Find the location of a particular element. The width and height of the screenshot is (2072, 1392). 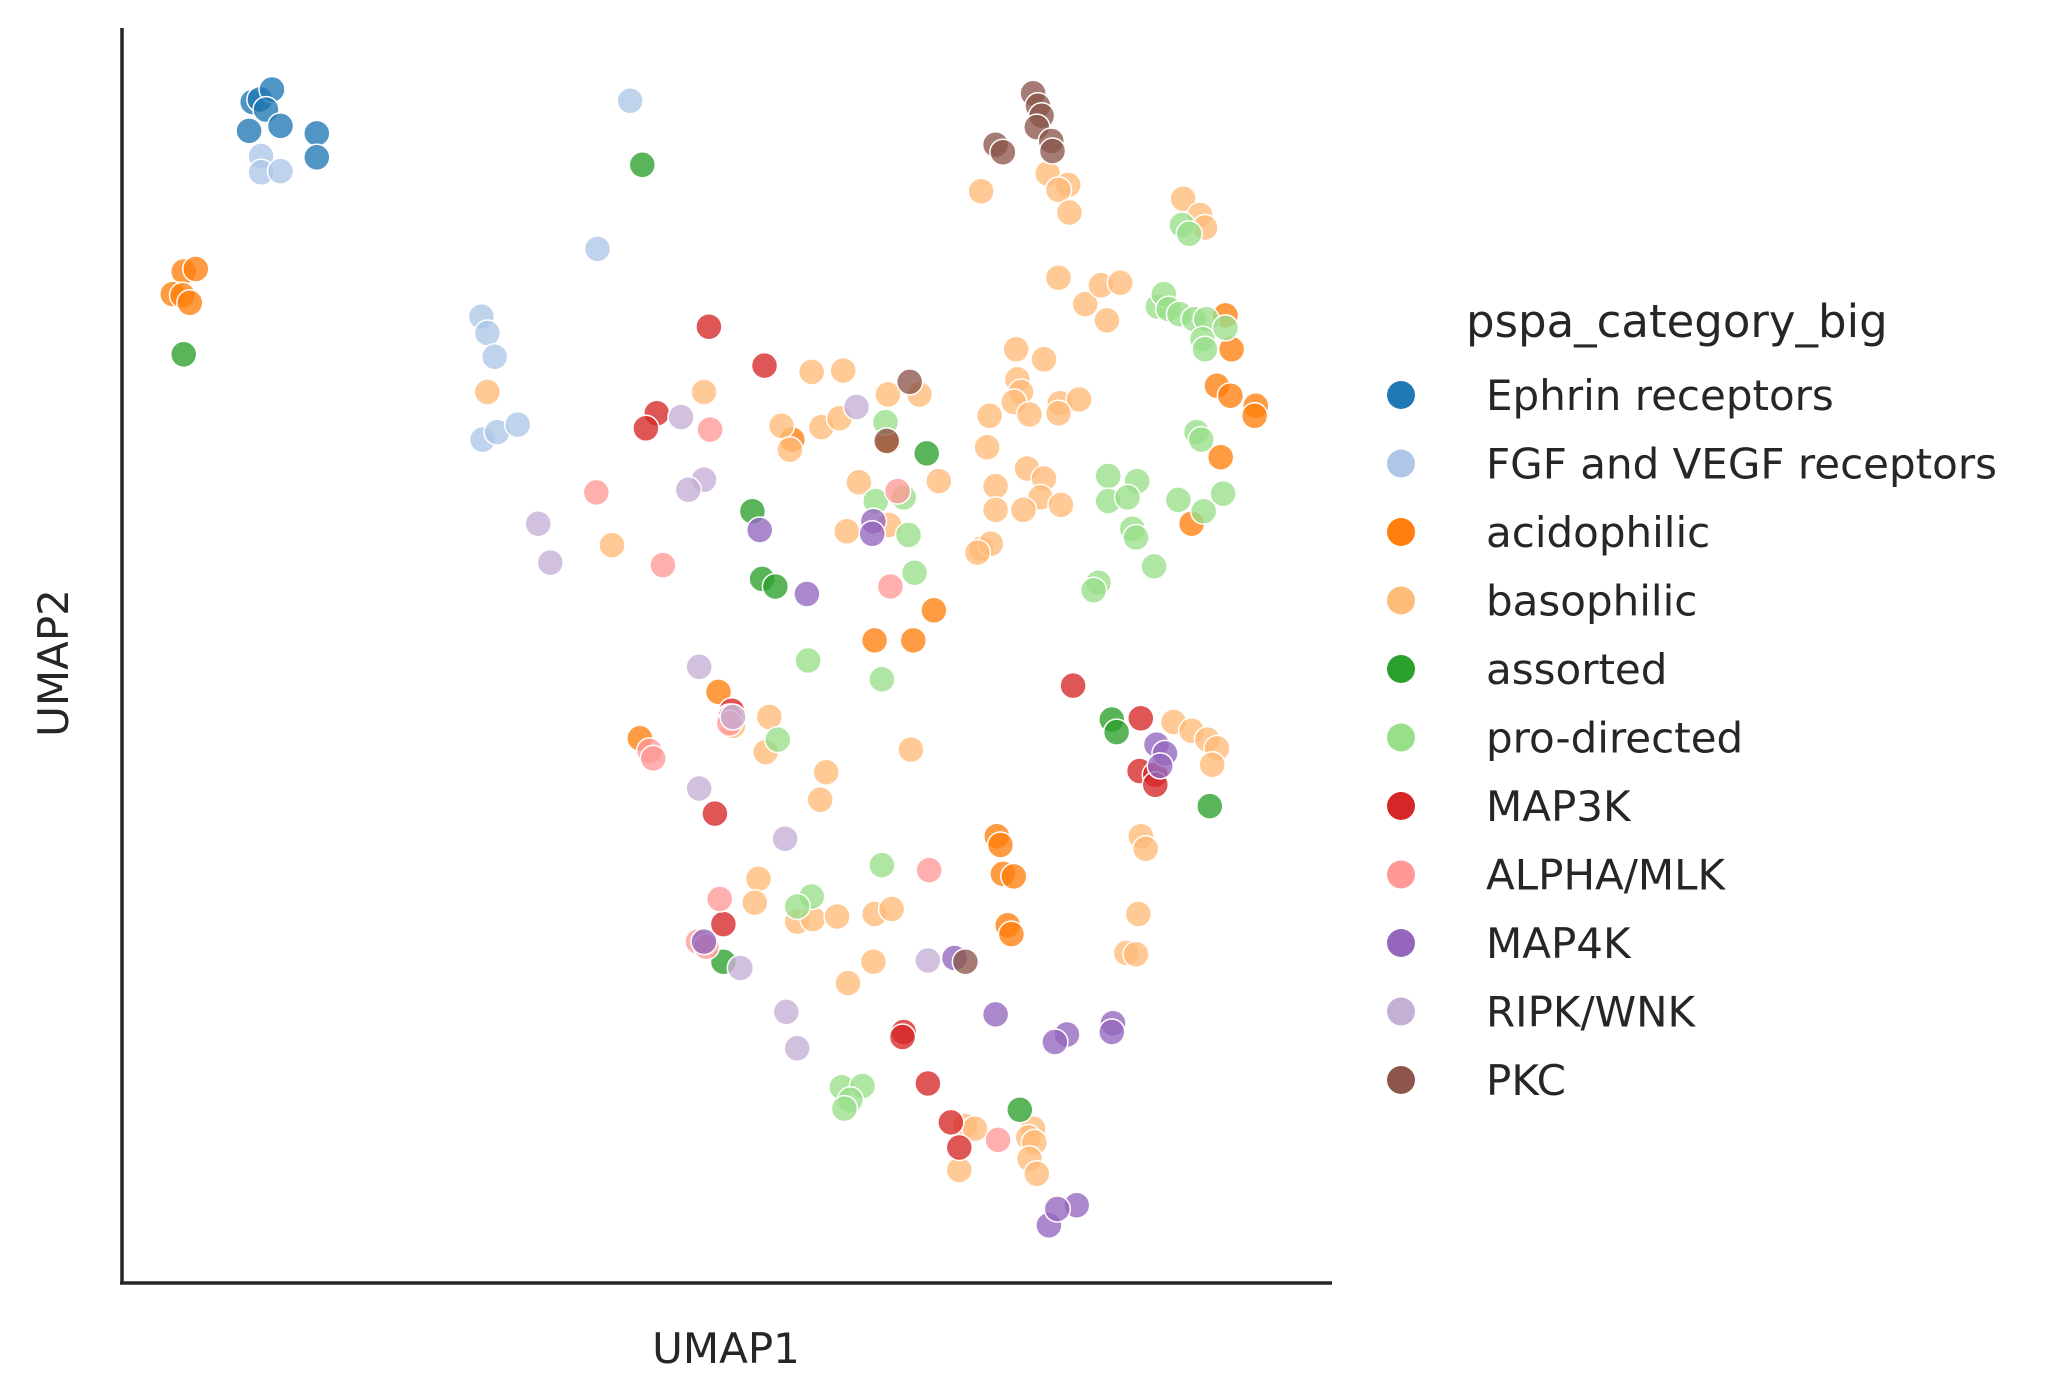

legend-item-pro-directed: pro-directed is located at coordinates (1565, 738).